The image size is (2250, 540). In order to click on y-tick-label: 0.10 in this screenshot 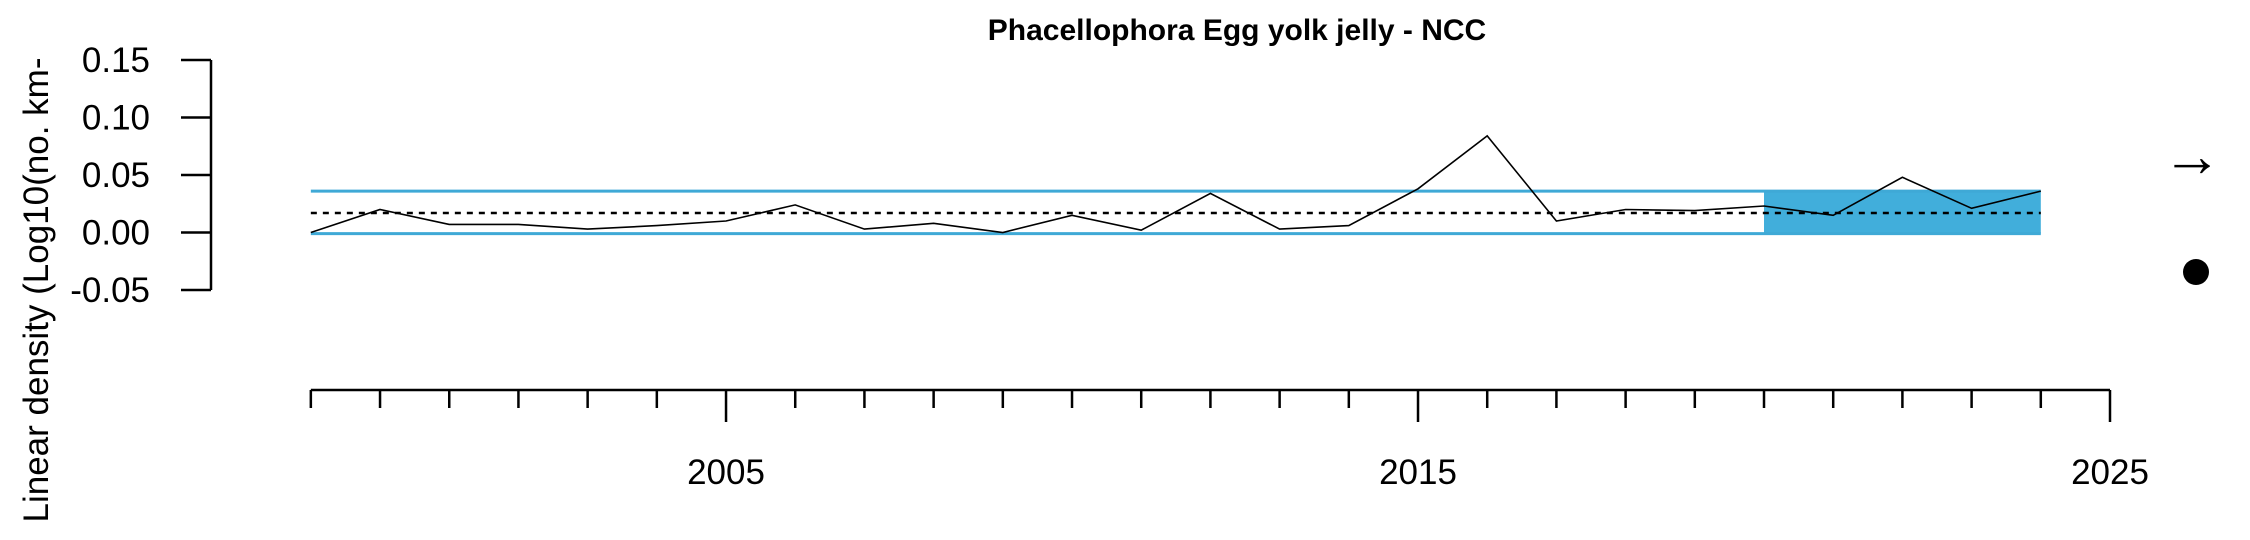, I will do `click(116, 118)`.